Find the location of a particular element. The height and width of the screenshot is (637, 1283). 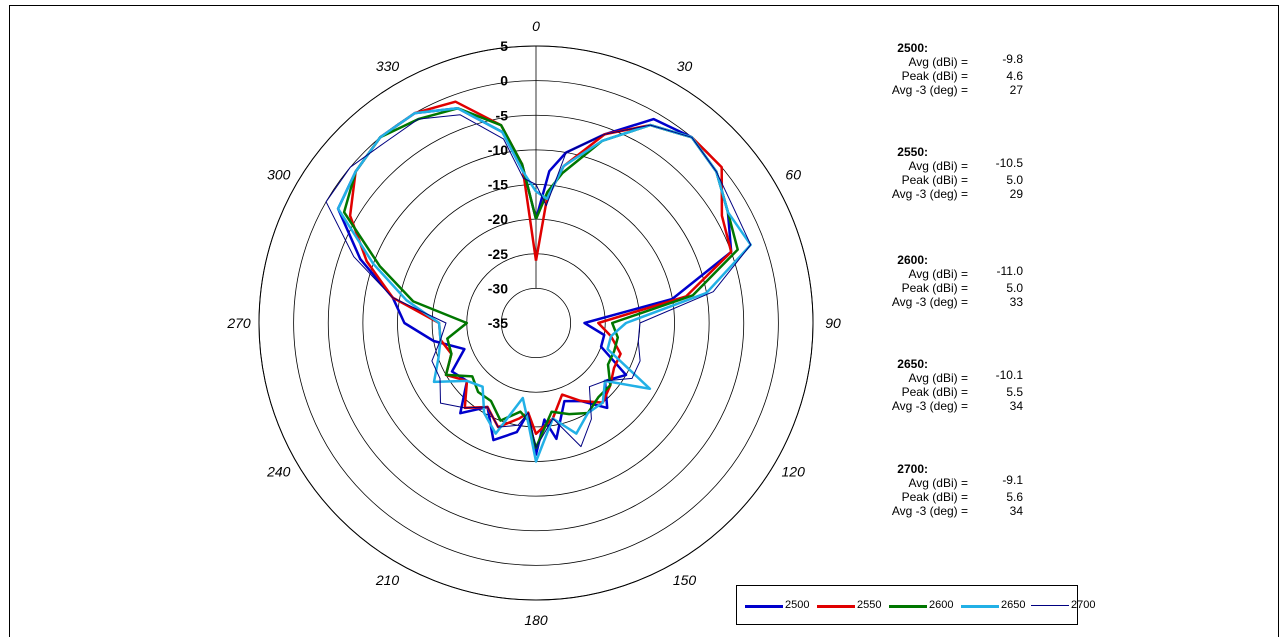

angle-label: 240 is located at coordinates (278, 472).